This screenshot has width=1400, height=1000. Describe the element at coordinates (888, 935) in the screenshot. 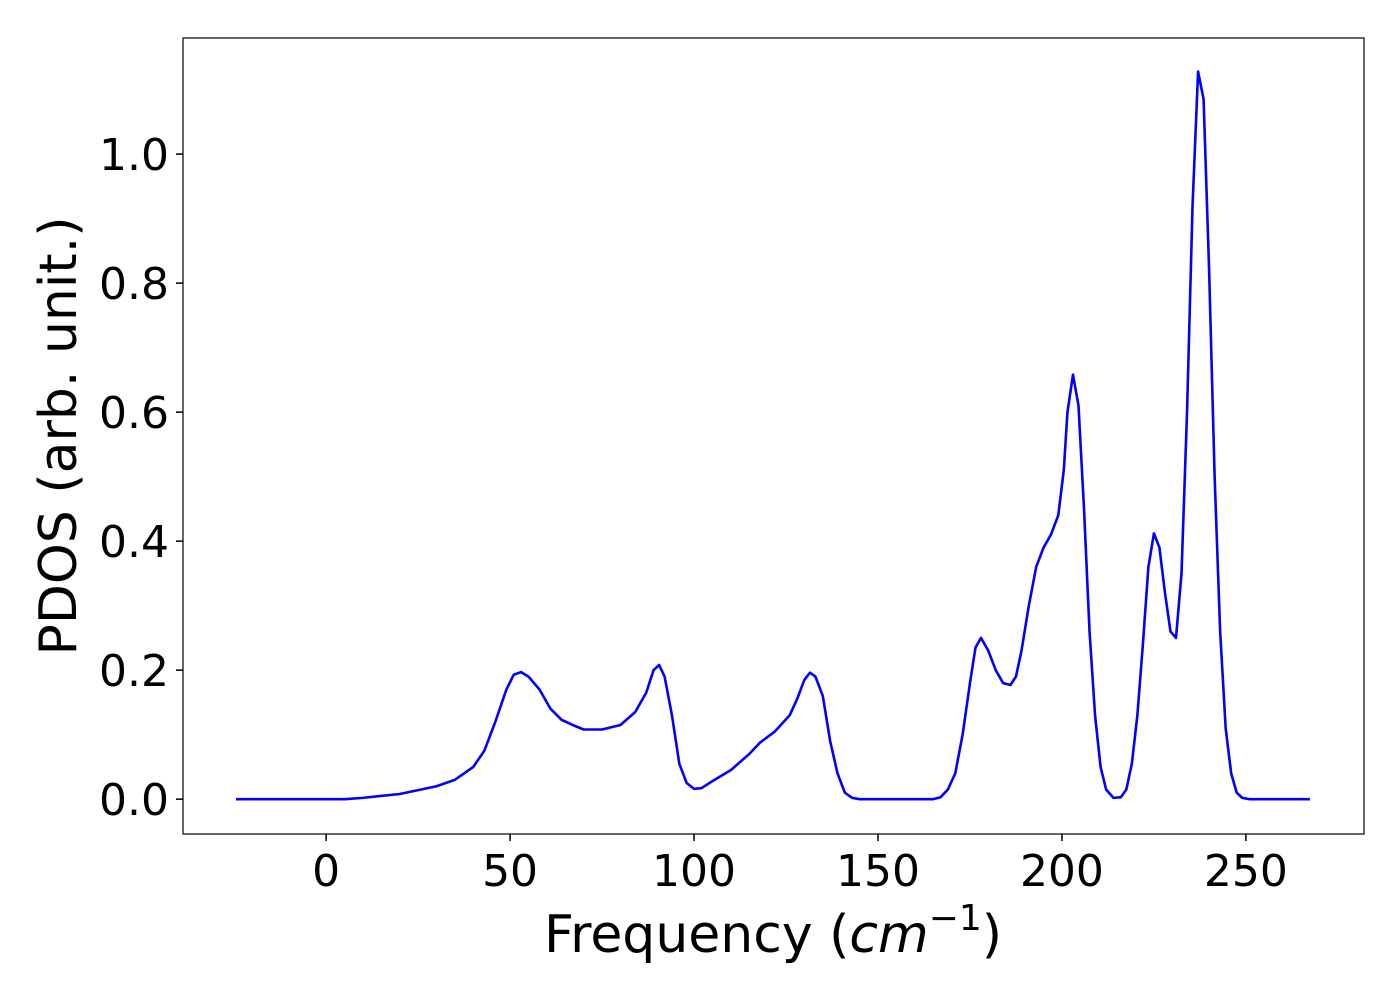

I see `x-label-unit: cm` at that location.